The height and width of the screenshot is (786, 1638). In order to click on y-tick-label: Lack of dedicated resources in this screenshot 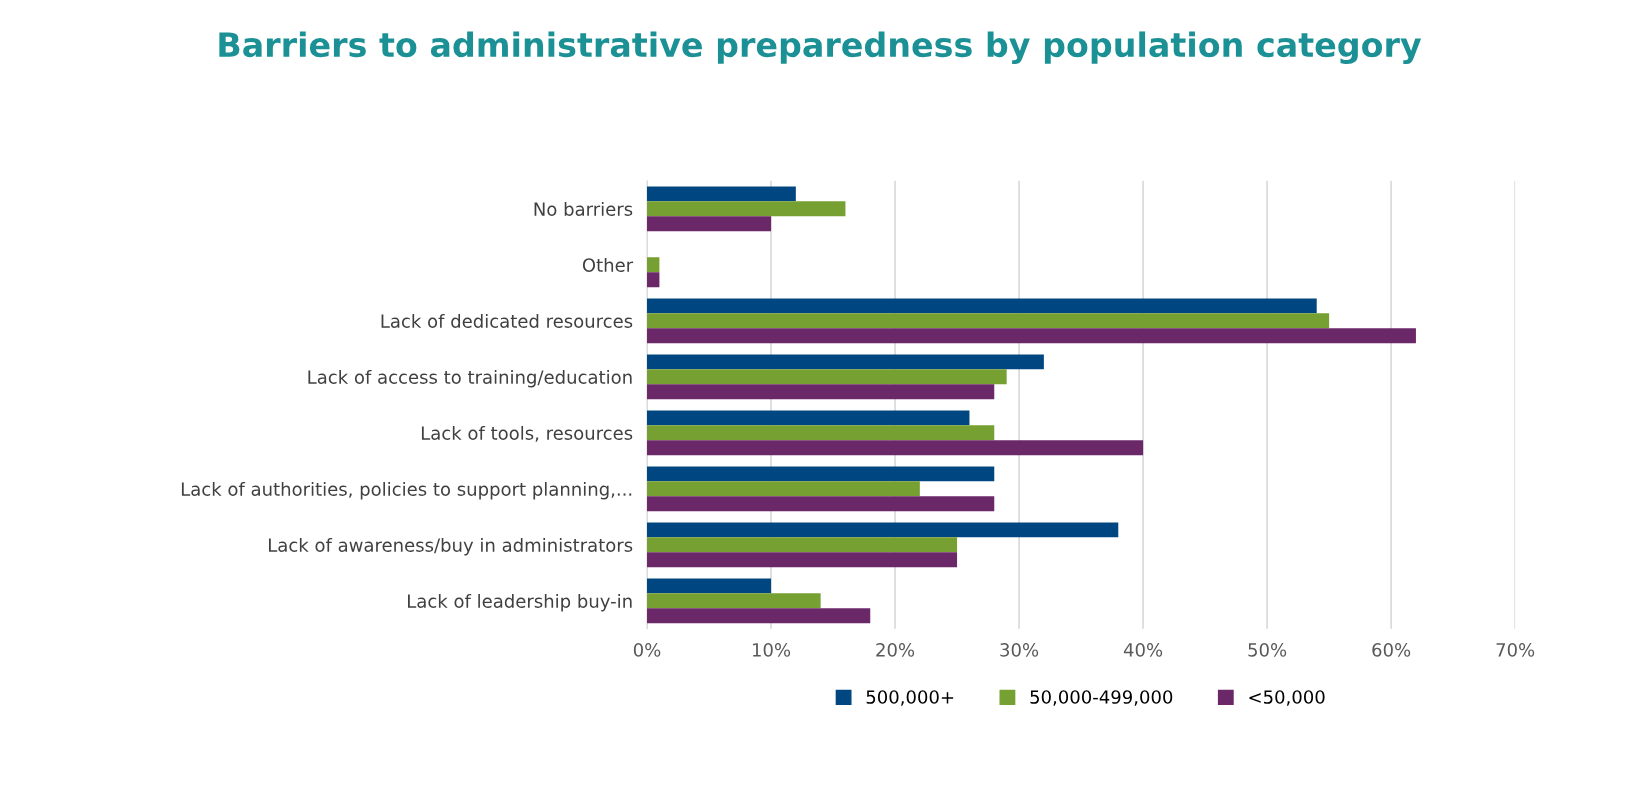, I will do `click(507, 320)`.